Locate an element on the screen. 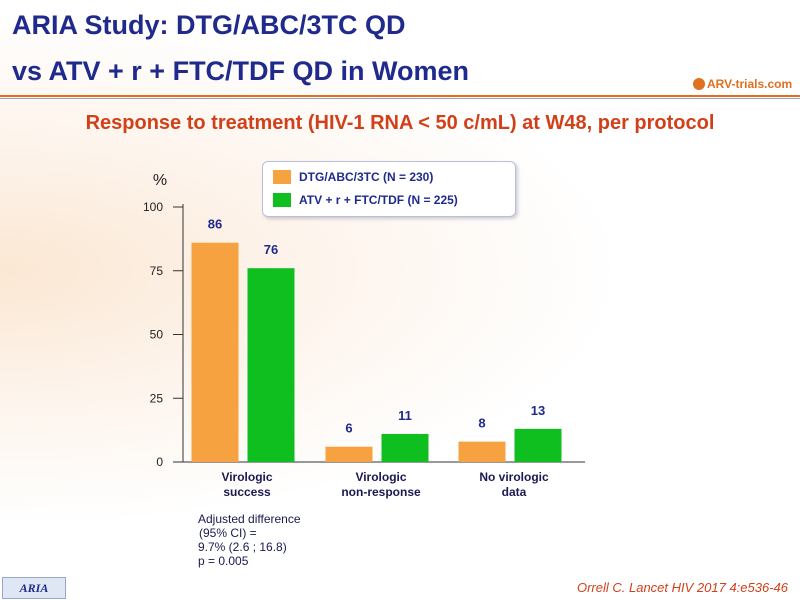 This screenshot has height=600, width=800. y-tick-label: 100 is located at coordinates (153, 207).